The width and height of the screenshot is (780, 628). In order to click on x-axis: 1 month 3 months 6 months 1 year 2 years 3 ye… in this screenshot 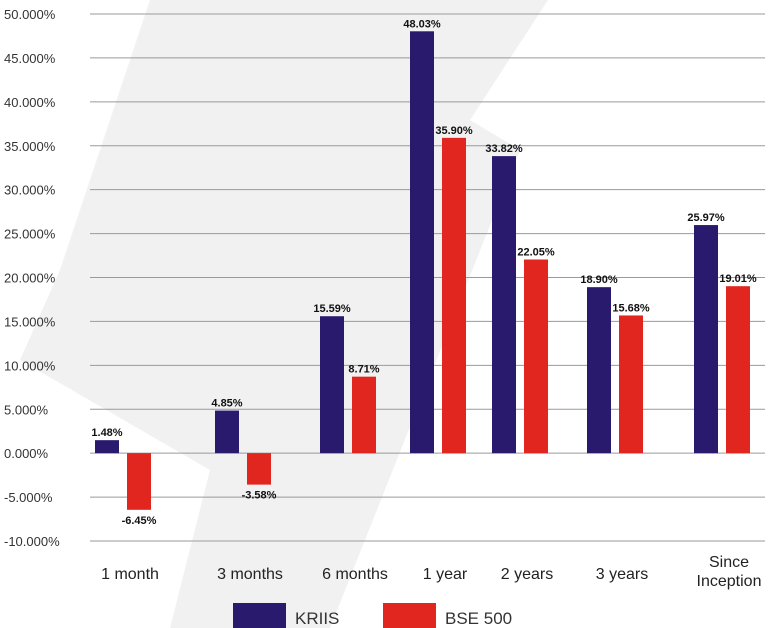, I will do `click(431, 572)`.